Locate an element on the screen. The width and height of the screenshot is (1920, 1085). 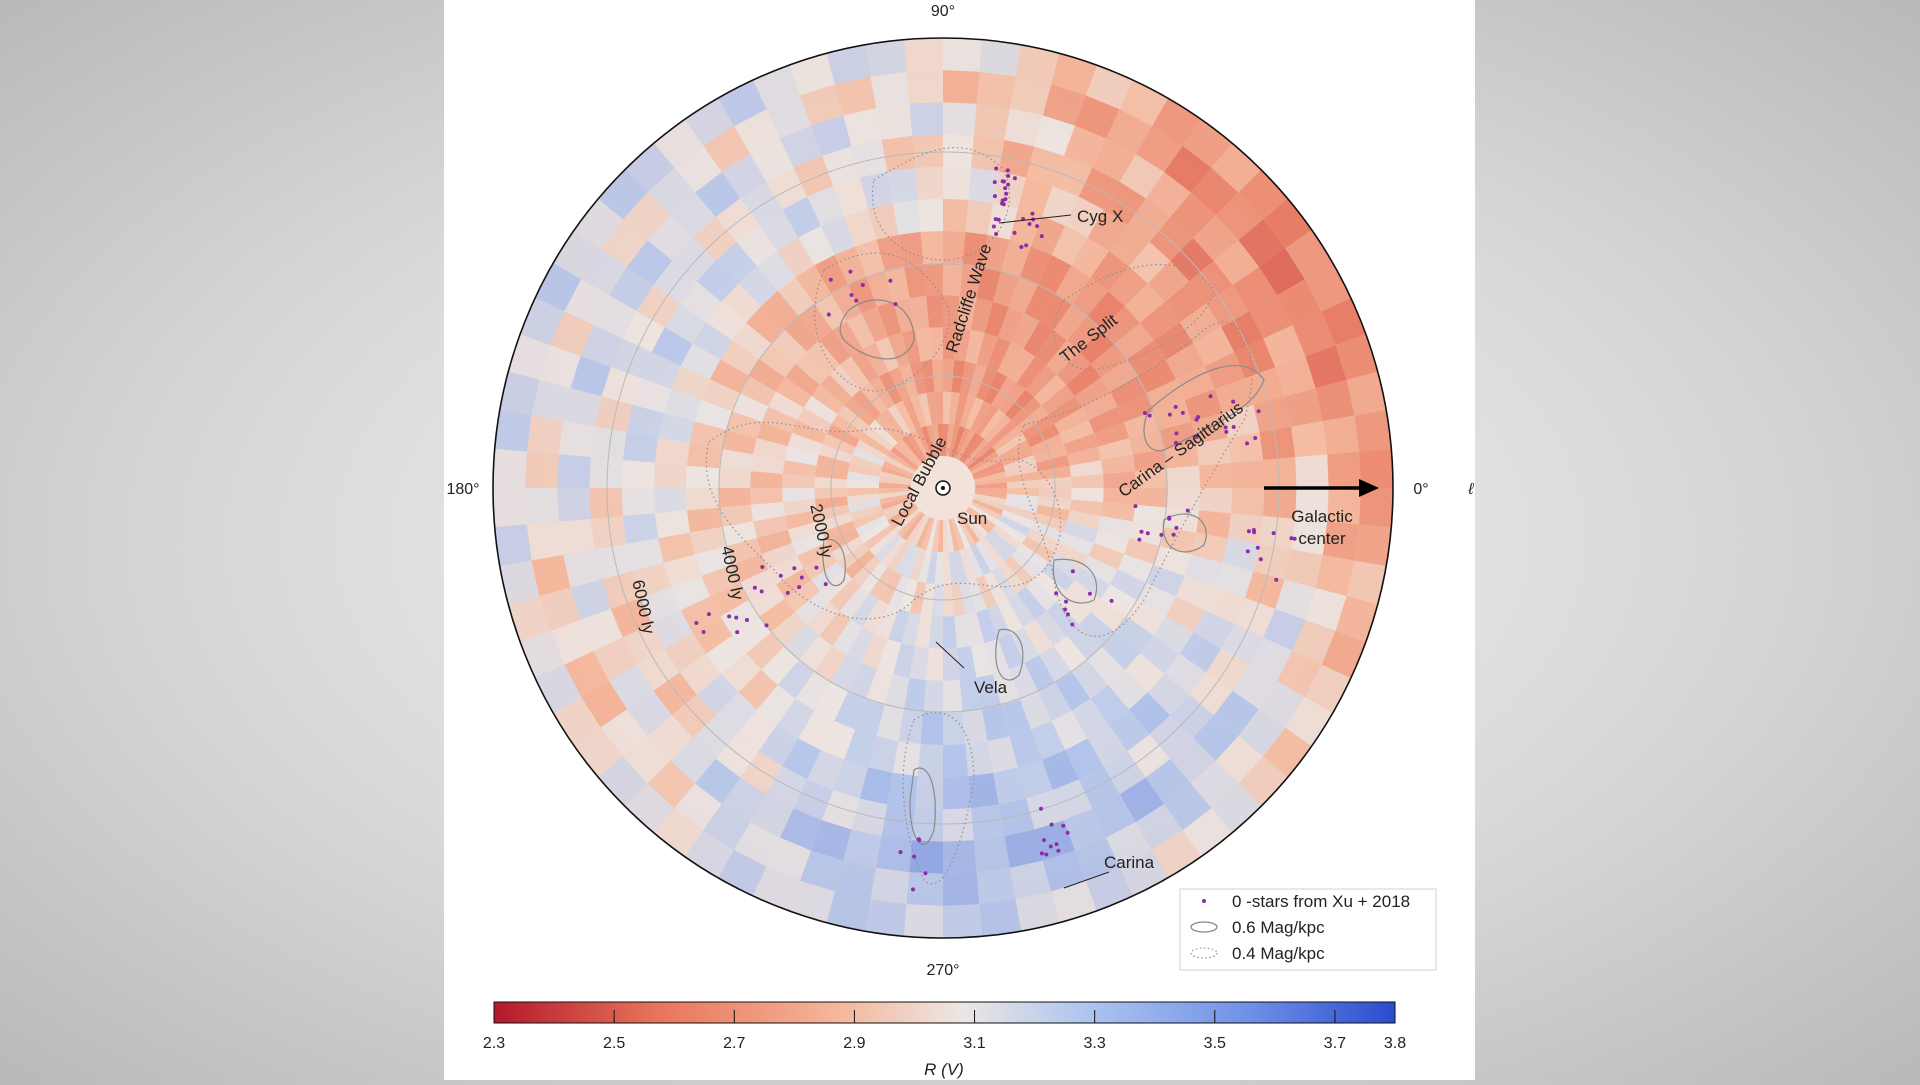
colorbar: 2.3 2.5 2.7 2.9 3.1 3.3 3.5 3.7 3.8 R (V) is located at coordinates (944, 1040).